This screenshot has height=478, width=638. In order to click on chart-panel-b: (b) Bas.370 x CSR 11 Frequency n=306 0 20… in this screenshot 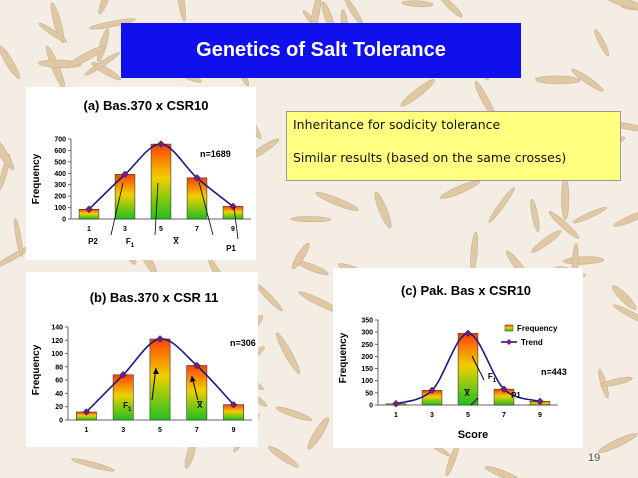, I will do `click(142, 359)`.